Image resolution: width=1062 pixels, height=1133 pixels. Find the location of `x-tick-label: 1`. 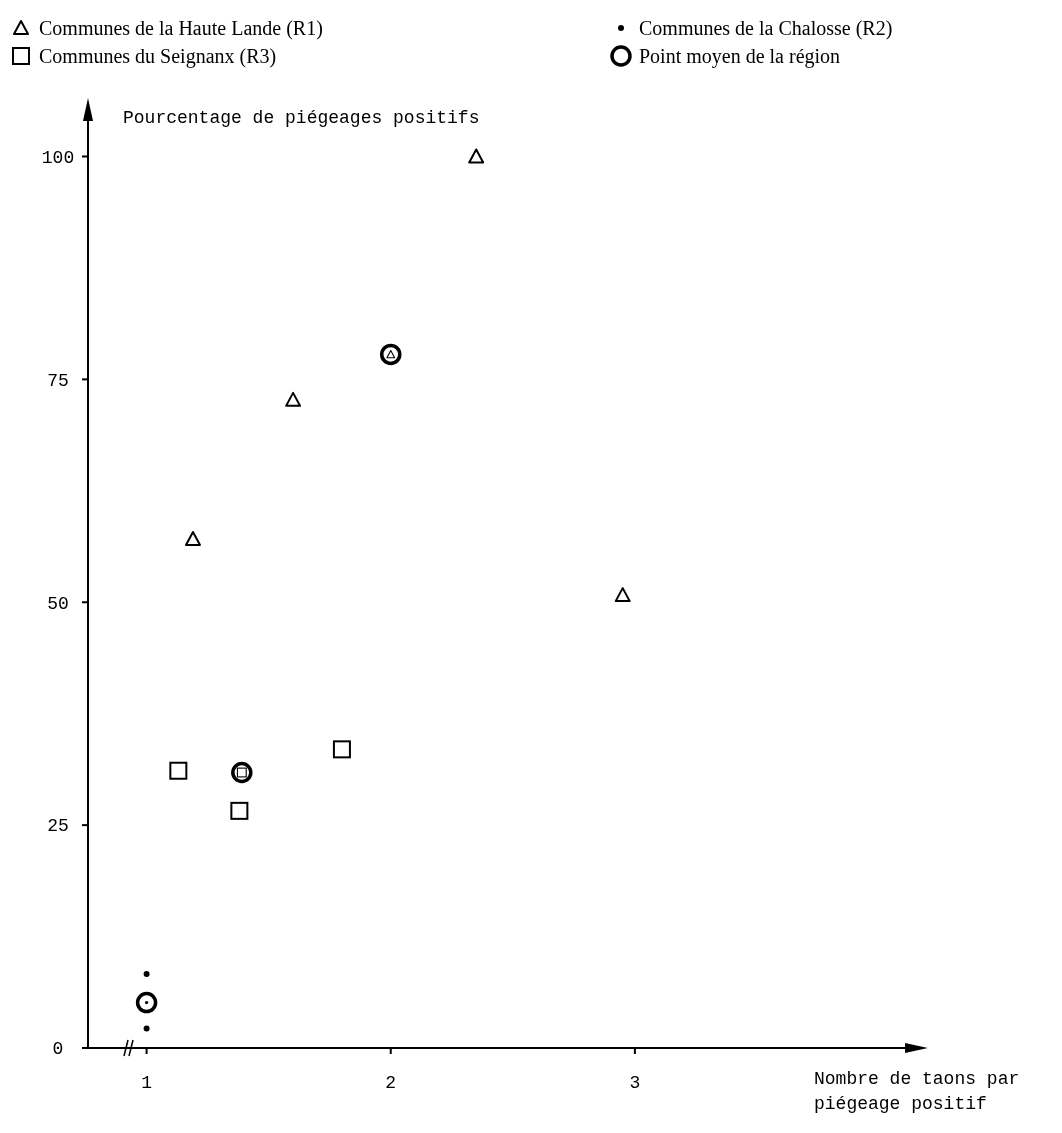

x-tick-label: 1 is located at coordinates (146, 1083).